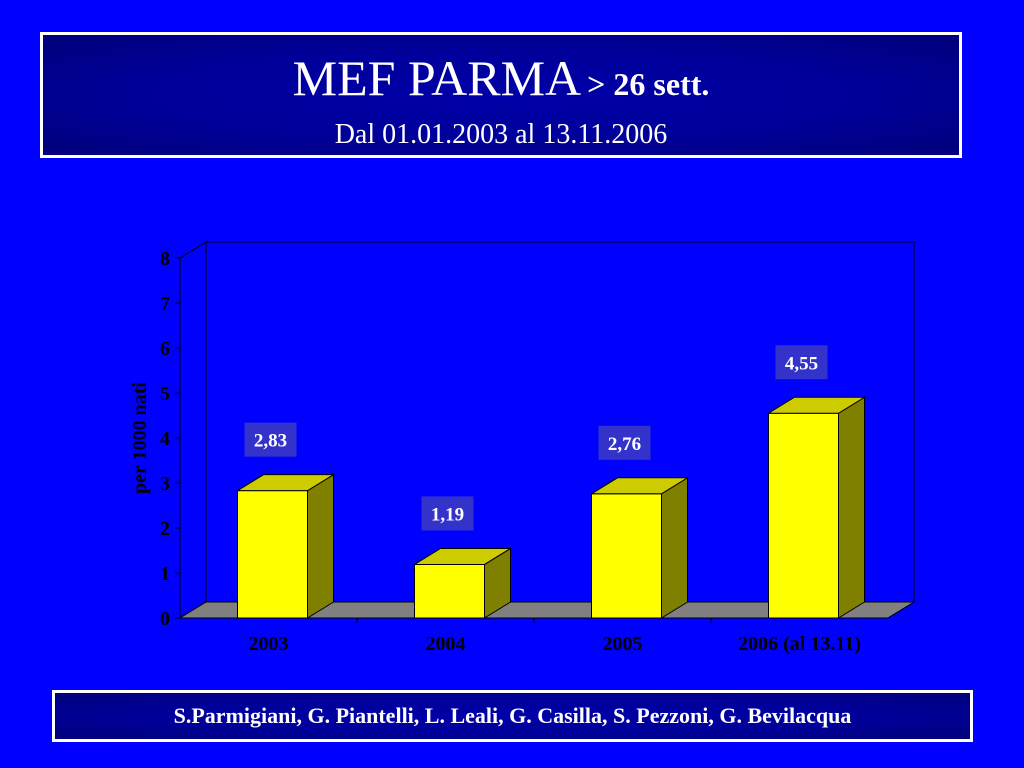  What do you see at coordinates (165, 304) in the screenshot?
I see `y-tick-label: 7` at bounding box center [165, 304].